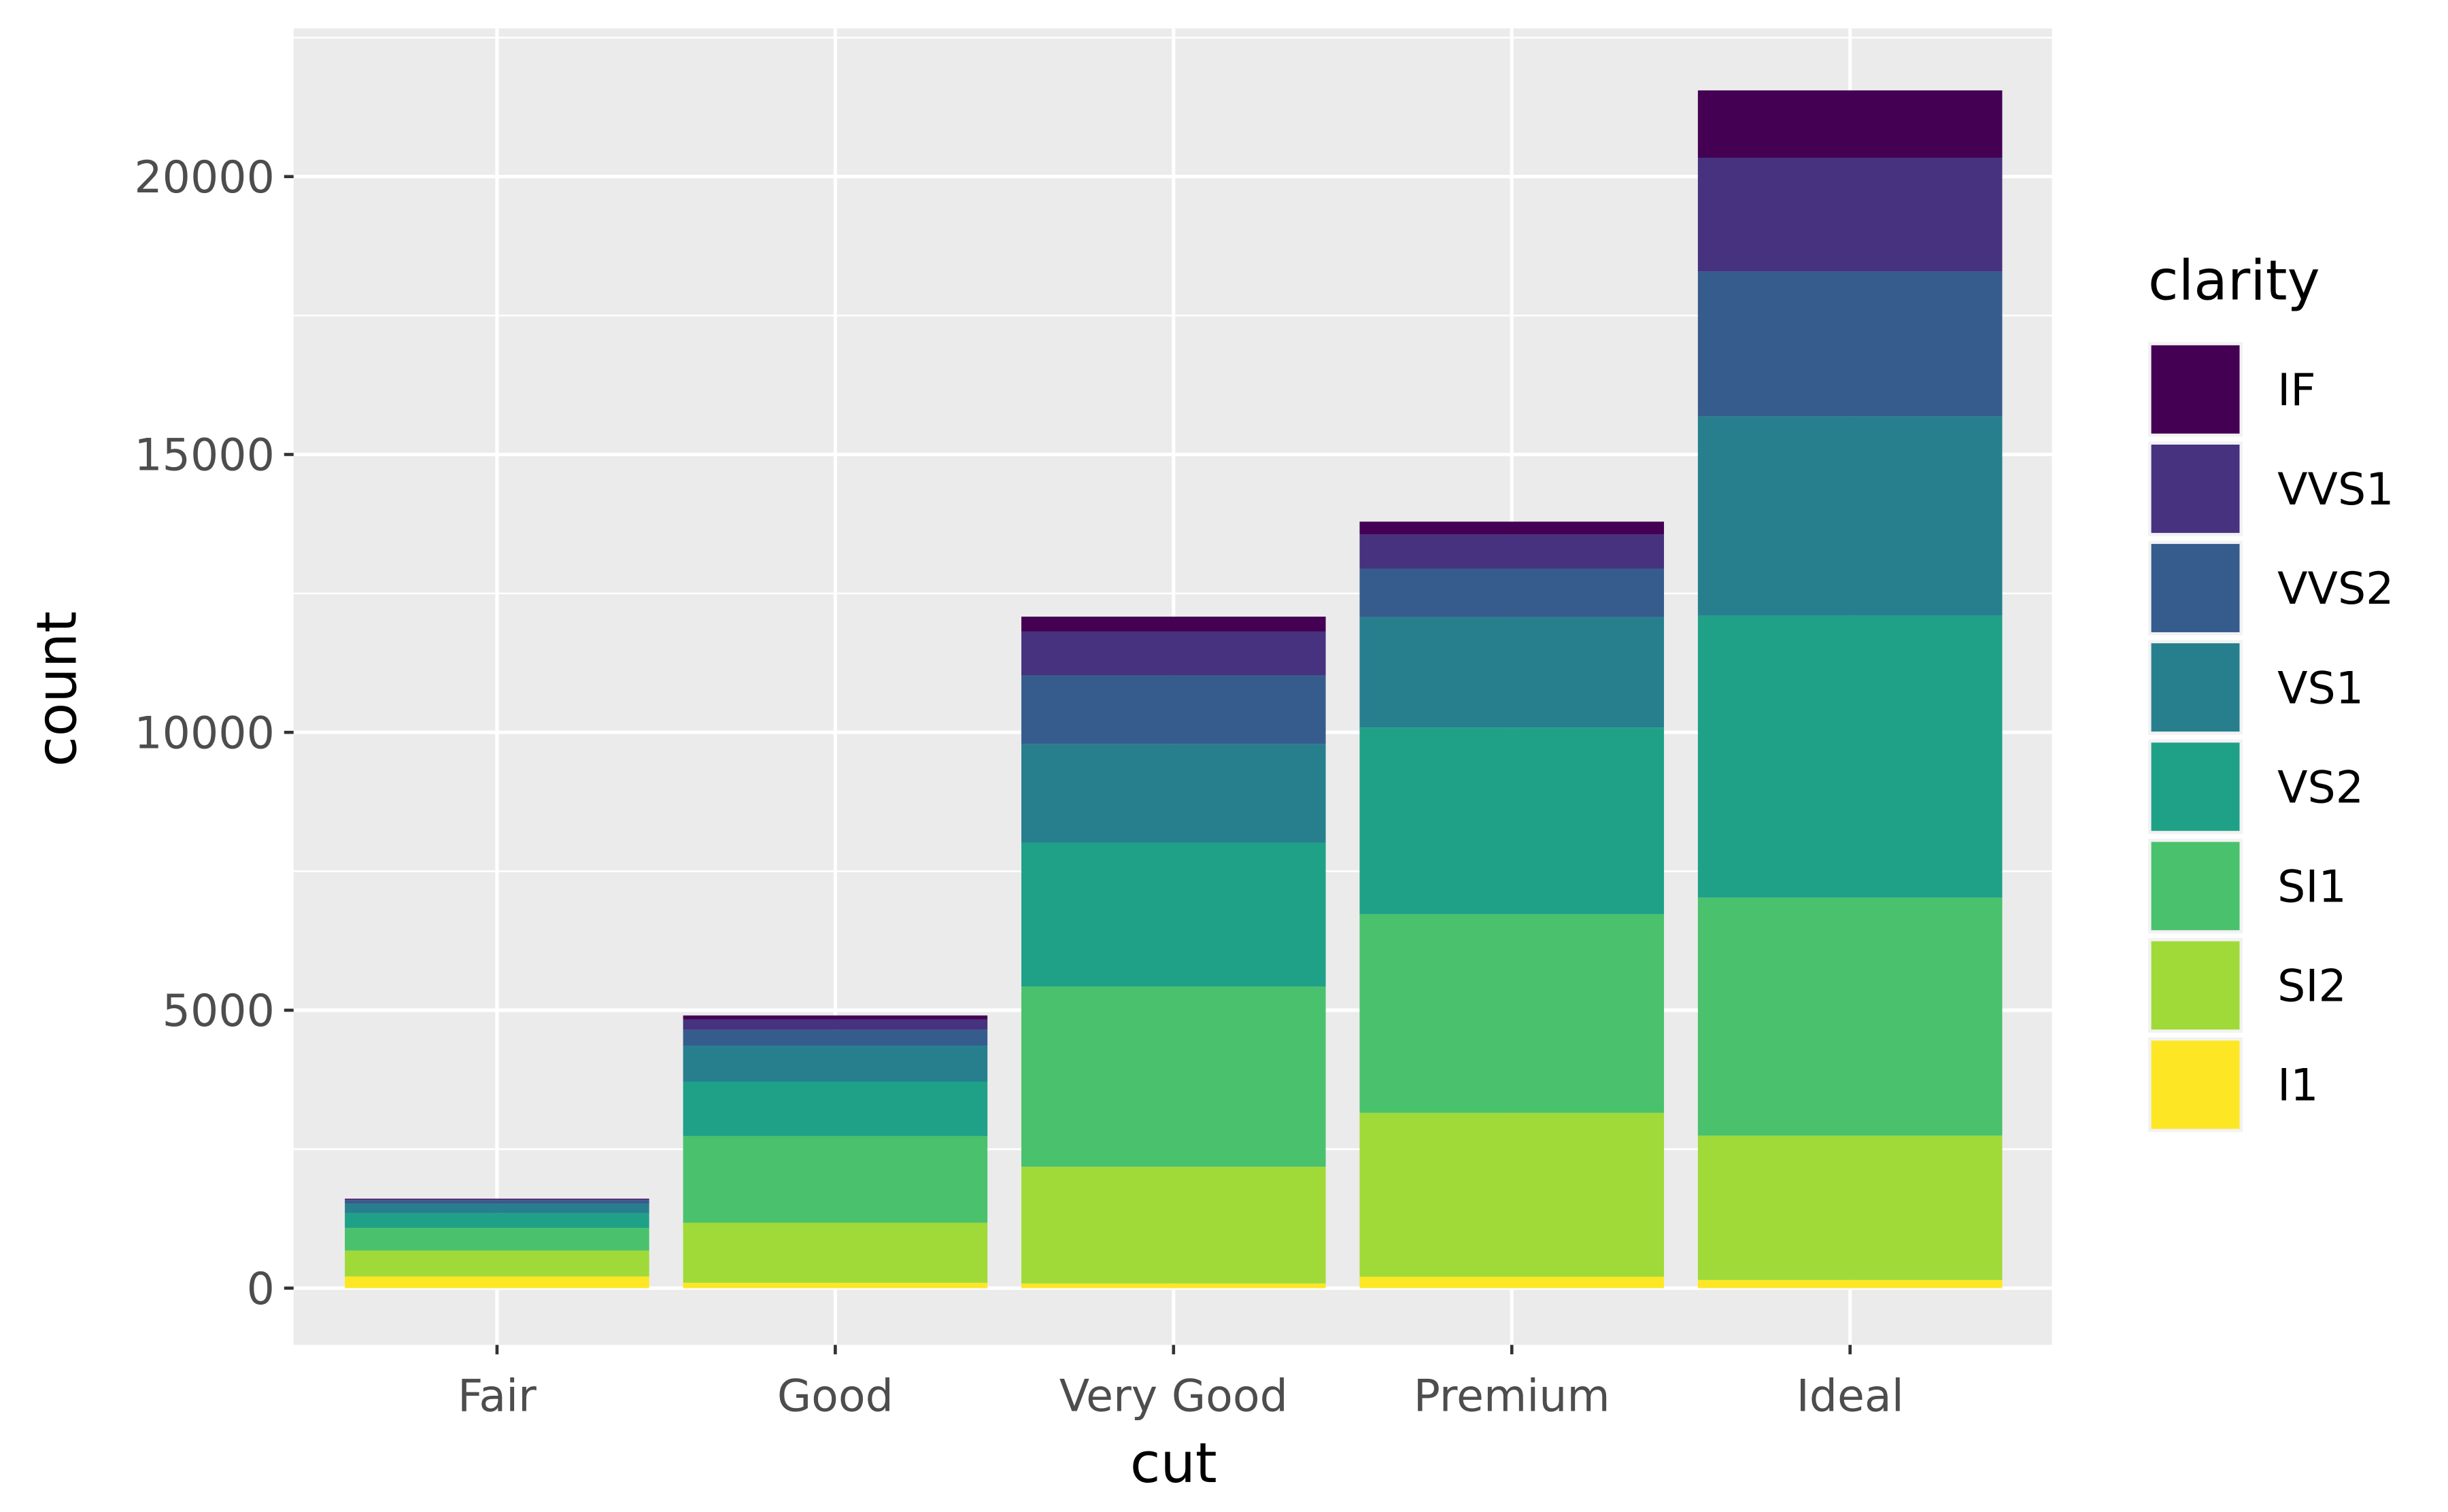  What do you see at coordinates (1173, 624) in the screenshot?
I see `bar-segment-very-good-if` at bounding box center [1173, 624].